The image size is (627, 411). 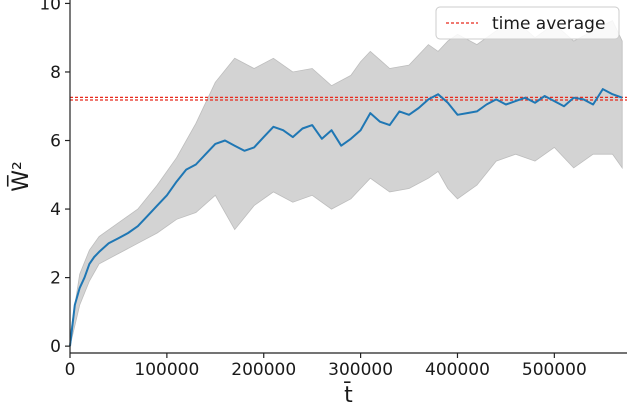 I want to click on legend: time average, so click(x=527, y=23).